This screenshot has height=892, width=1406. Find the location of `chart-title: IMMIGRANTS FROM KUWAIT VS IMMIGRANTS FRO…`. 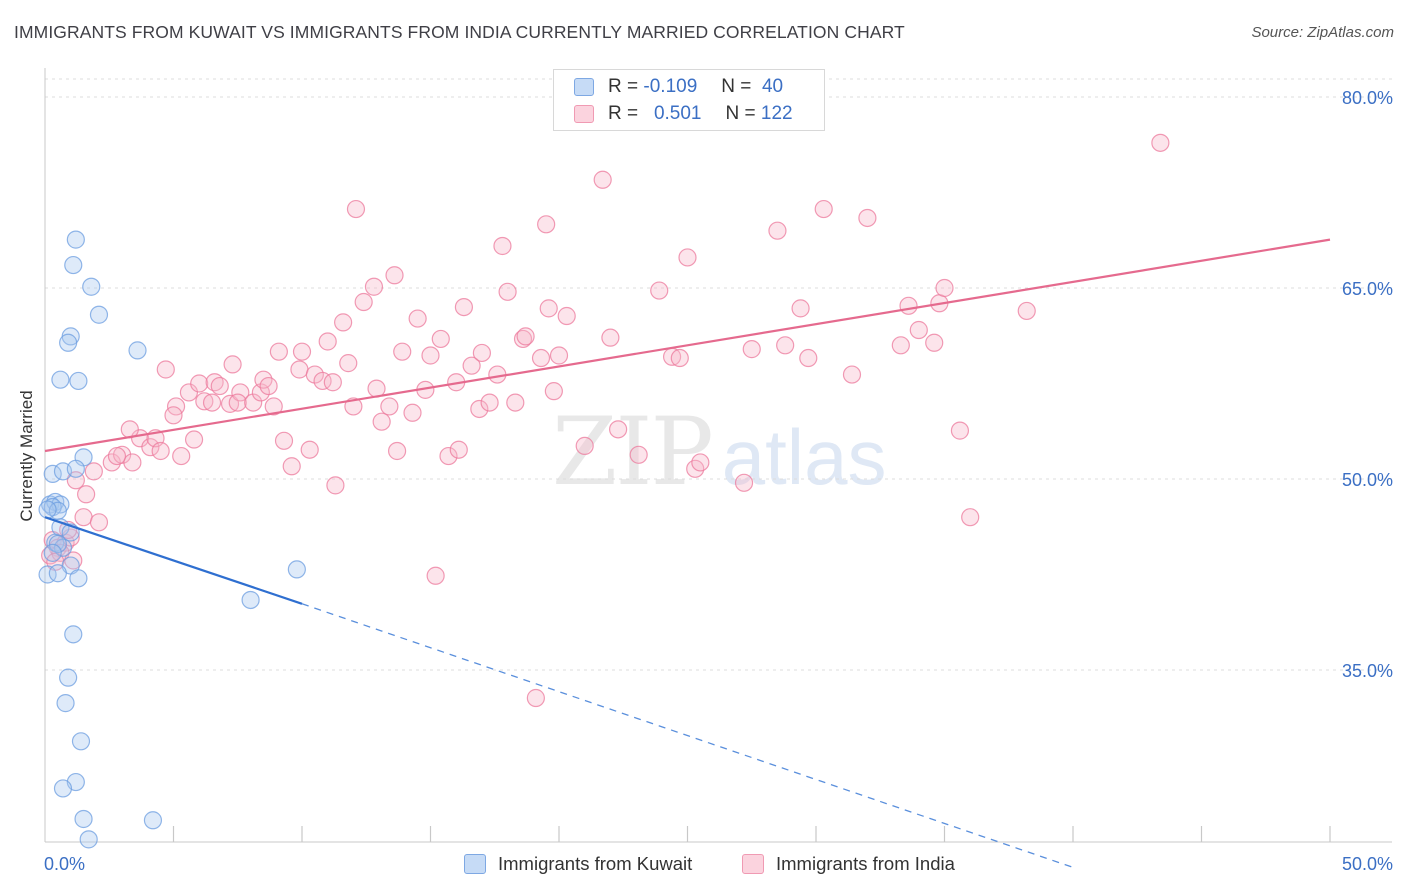

chart-title: IMMIGRANTS FROM KUWAIT VS IMMIGRANTS FRO… is located at coordinates (459, 32).